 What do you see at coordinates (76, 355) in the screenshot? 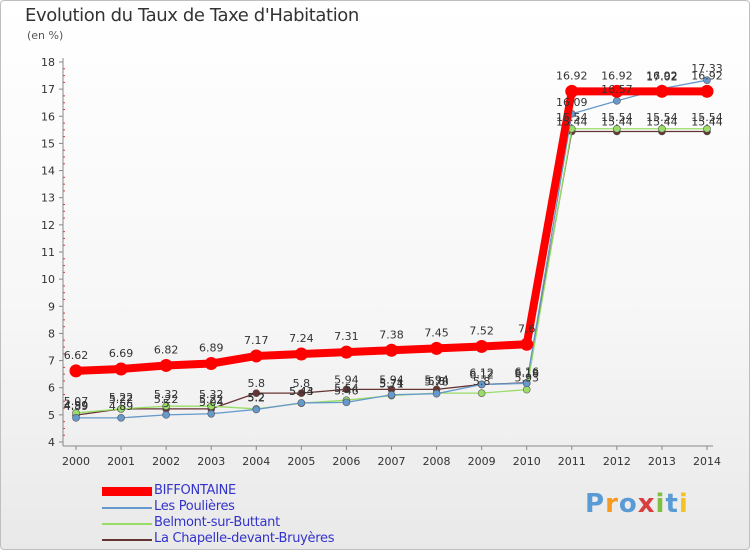
I see `data-label: 6.62` at bounding box center [76, 355].